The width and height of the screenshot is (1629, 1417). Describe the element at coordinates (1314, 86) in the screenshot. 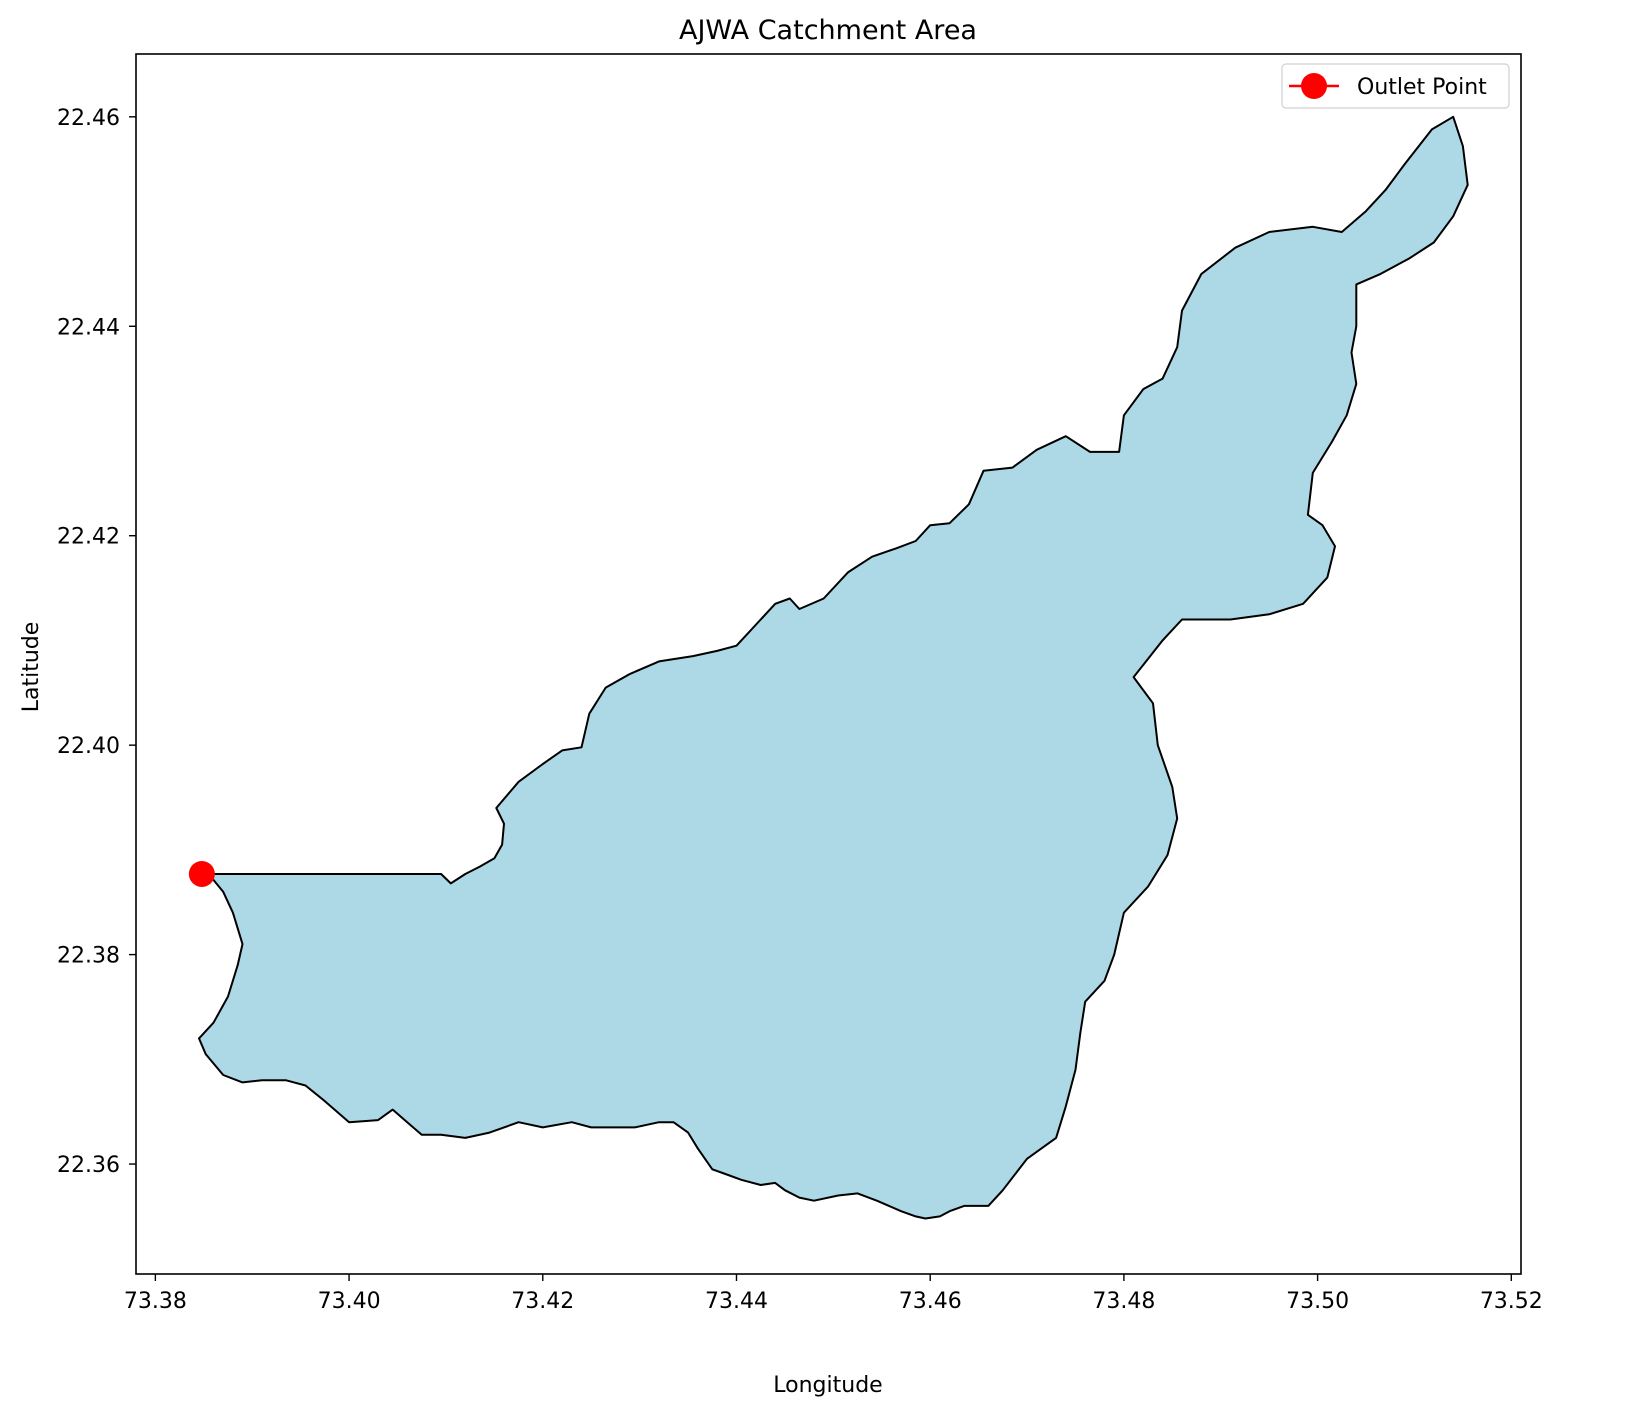

I see `legend-marker-outlet` at that location.